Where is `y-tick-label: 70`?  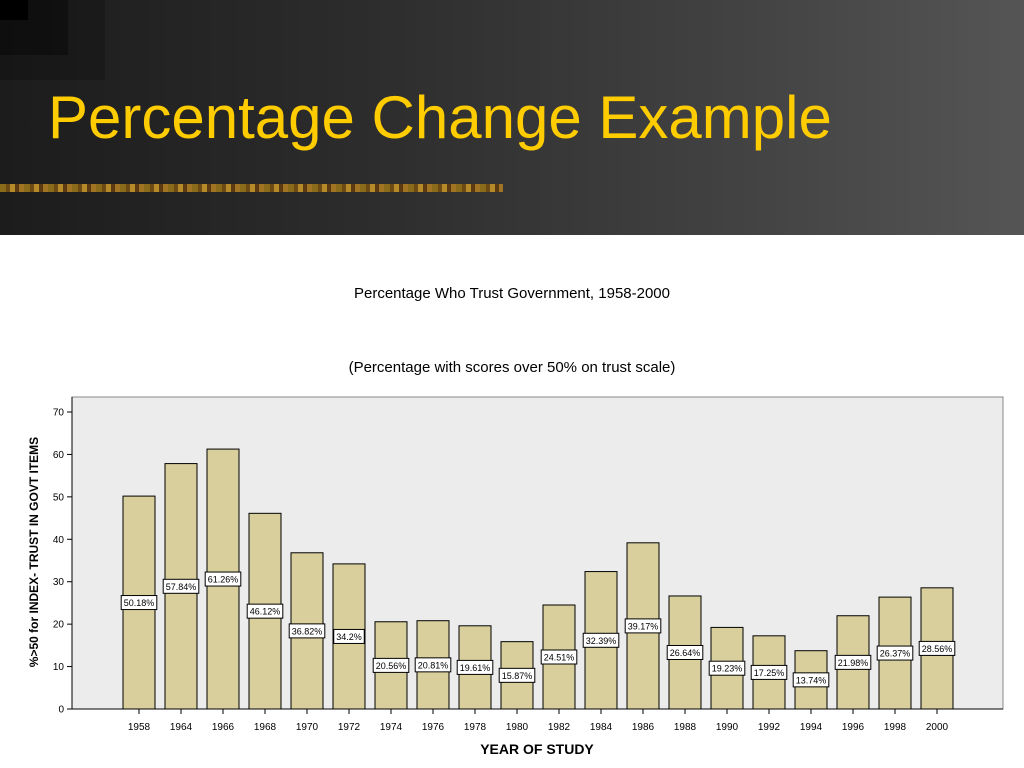 y-tick-label: 70 is located at coordinates (59, 413).